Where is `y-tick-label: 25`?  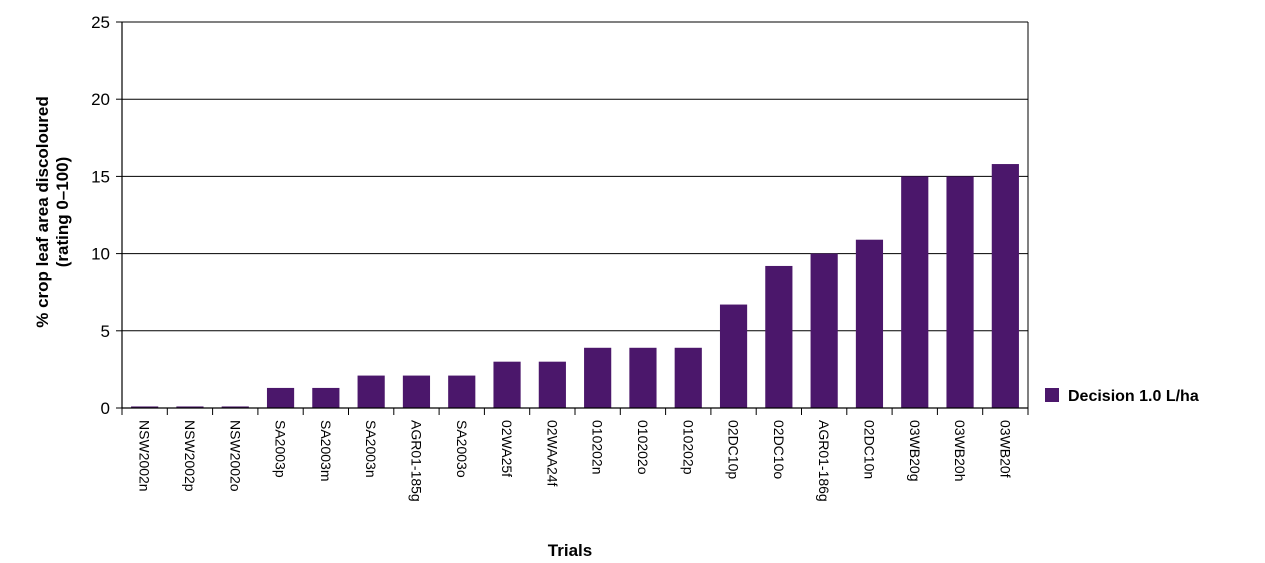
y-tick-label: 25 is located at coordinates (100, 22).